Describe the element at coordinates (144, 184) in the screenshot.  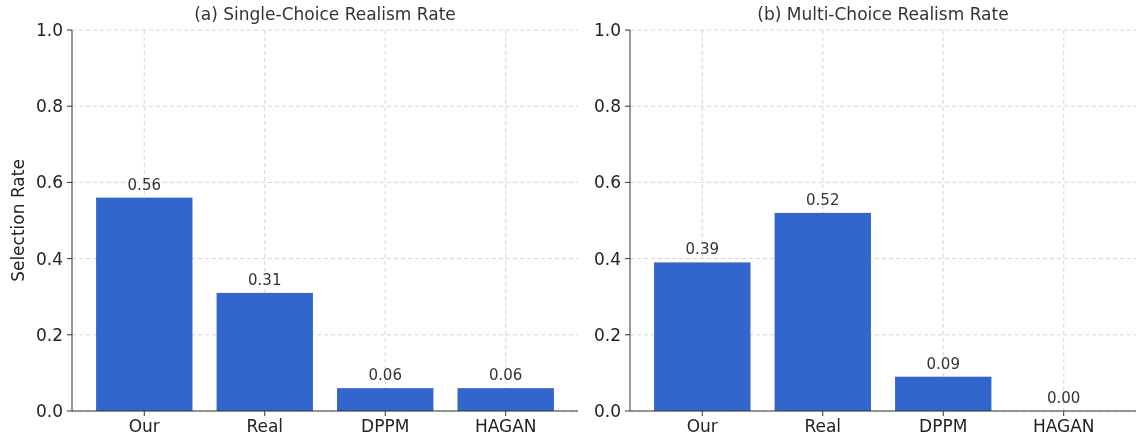
I see `data-label: 0.56` at that location.